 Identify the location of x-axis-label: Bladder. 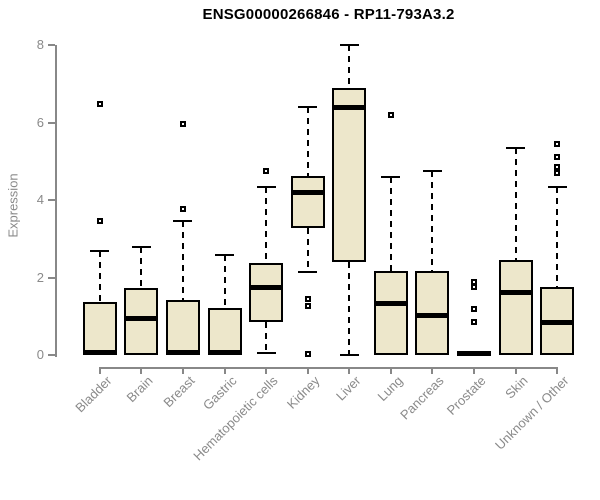
(93, 394).